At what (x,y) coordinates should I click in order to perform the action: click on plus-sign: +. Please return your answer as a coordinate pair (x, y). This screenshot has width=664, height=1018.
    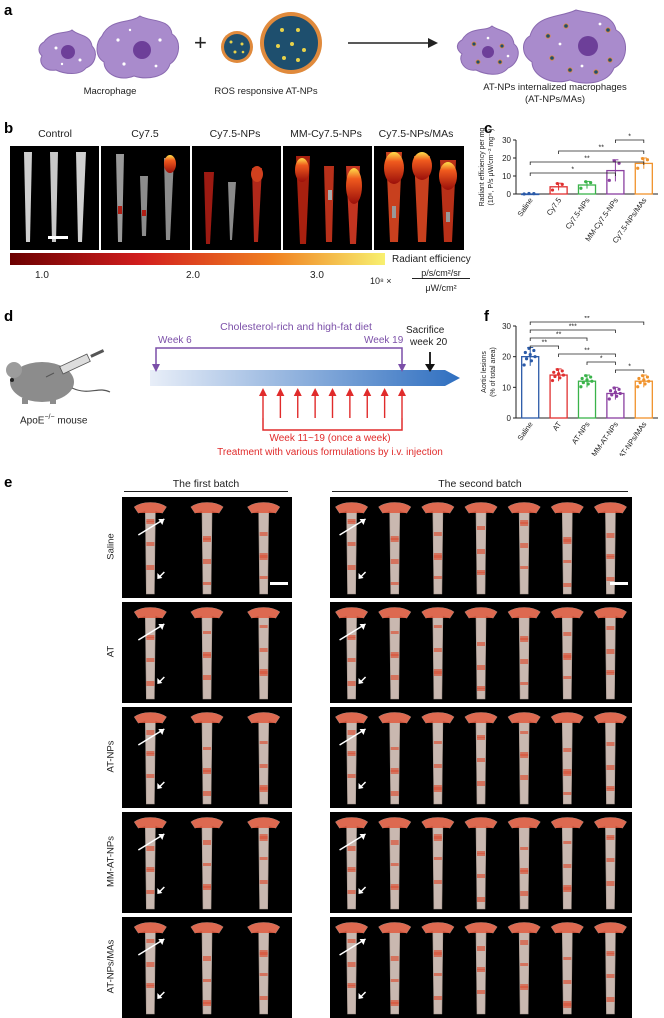
    Looking at the image, I should click on (200, 42).